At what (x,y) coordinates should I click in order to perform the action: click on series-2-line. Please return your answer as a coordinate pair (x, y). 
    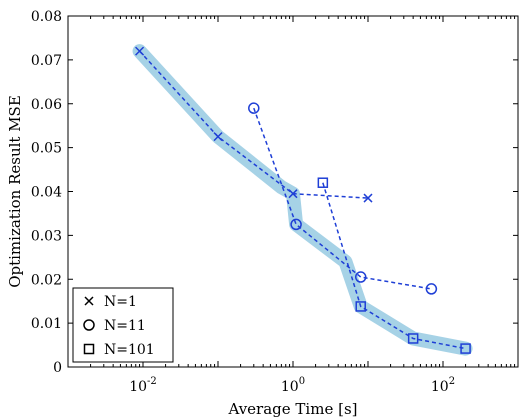
    Looking at the image, I should click on (394, 266).